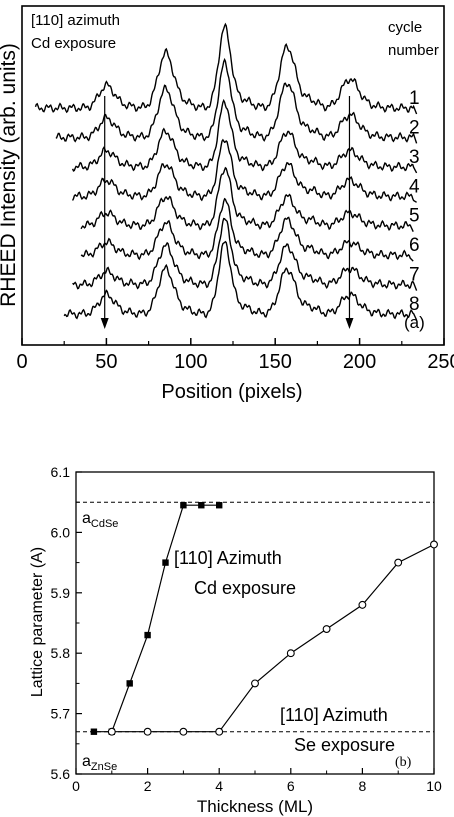 This screenshot has height=817, width=454. I want to click on y-axis-title-a: RHEED Intensity (arb. units), so click(10, 175).